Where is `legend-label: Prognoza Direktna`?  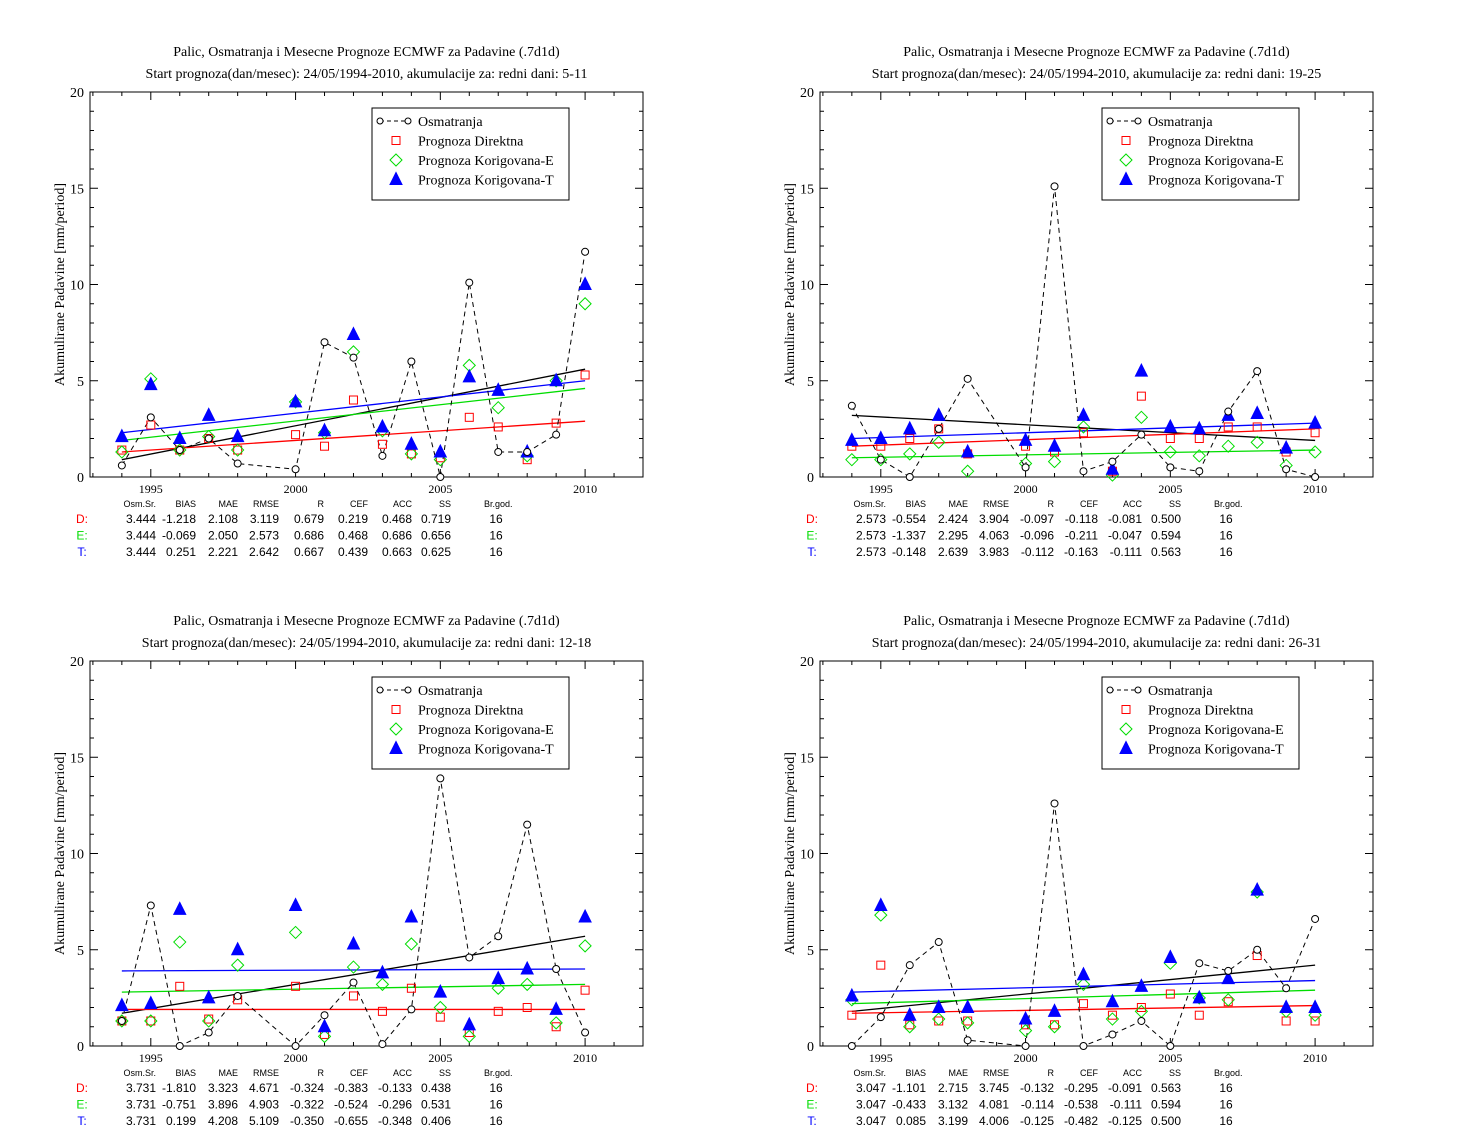
legend-label: Prognoza Direktna is located at coordinates (471, 711).